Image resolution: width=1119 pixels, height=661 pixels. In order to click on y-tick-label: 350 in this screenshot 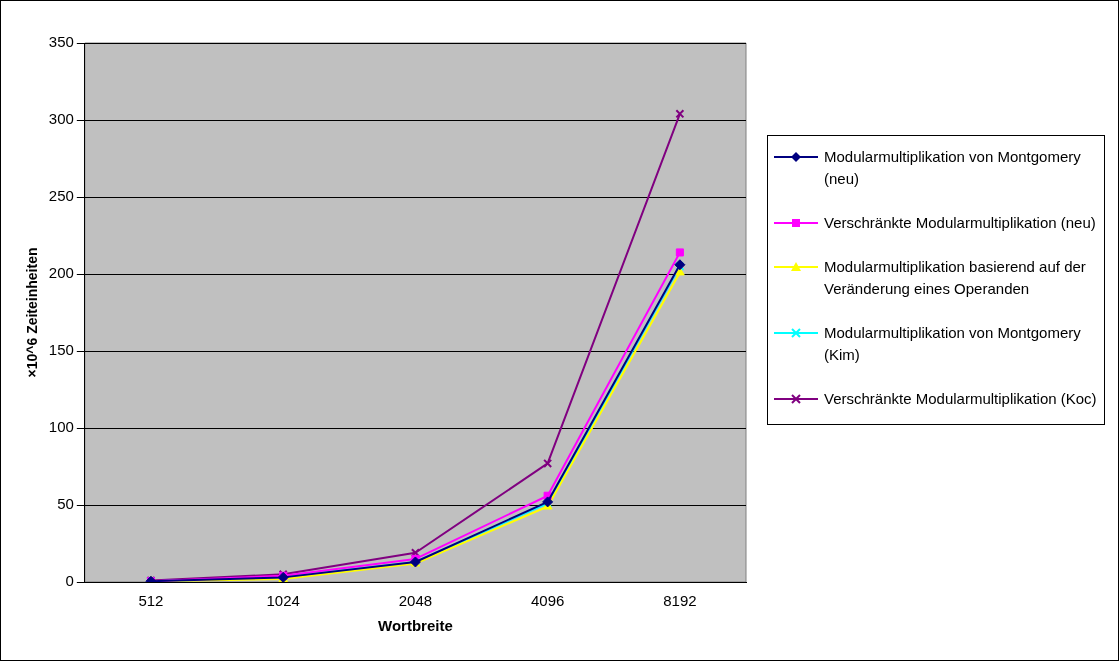, I will do `click(61, 42)`.